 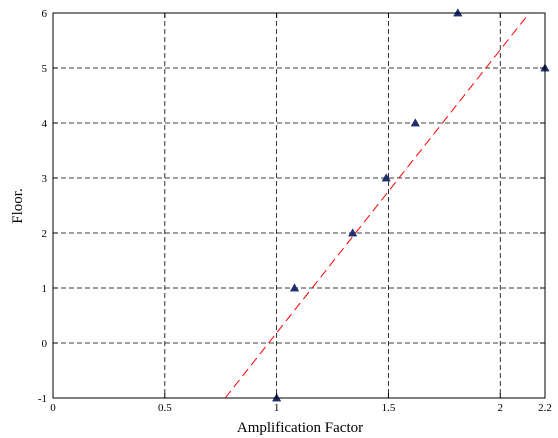 What do you see at coordinates (389, 408) in the screenshot?
I see `x-tick-label: 1.5` at bounding box center [389, 408].